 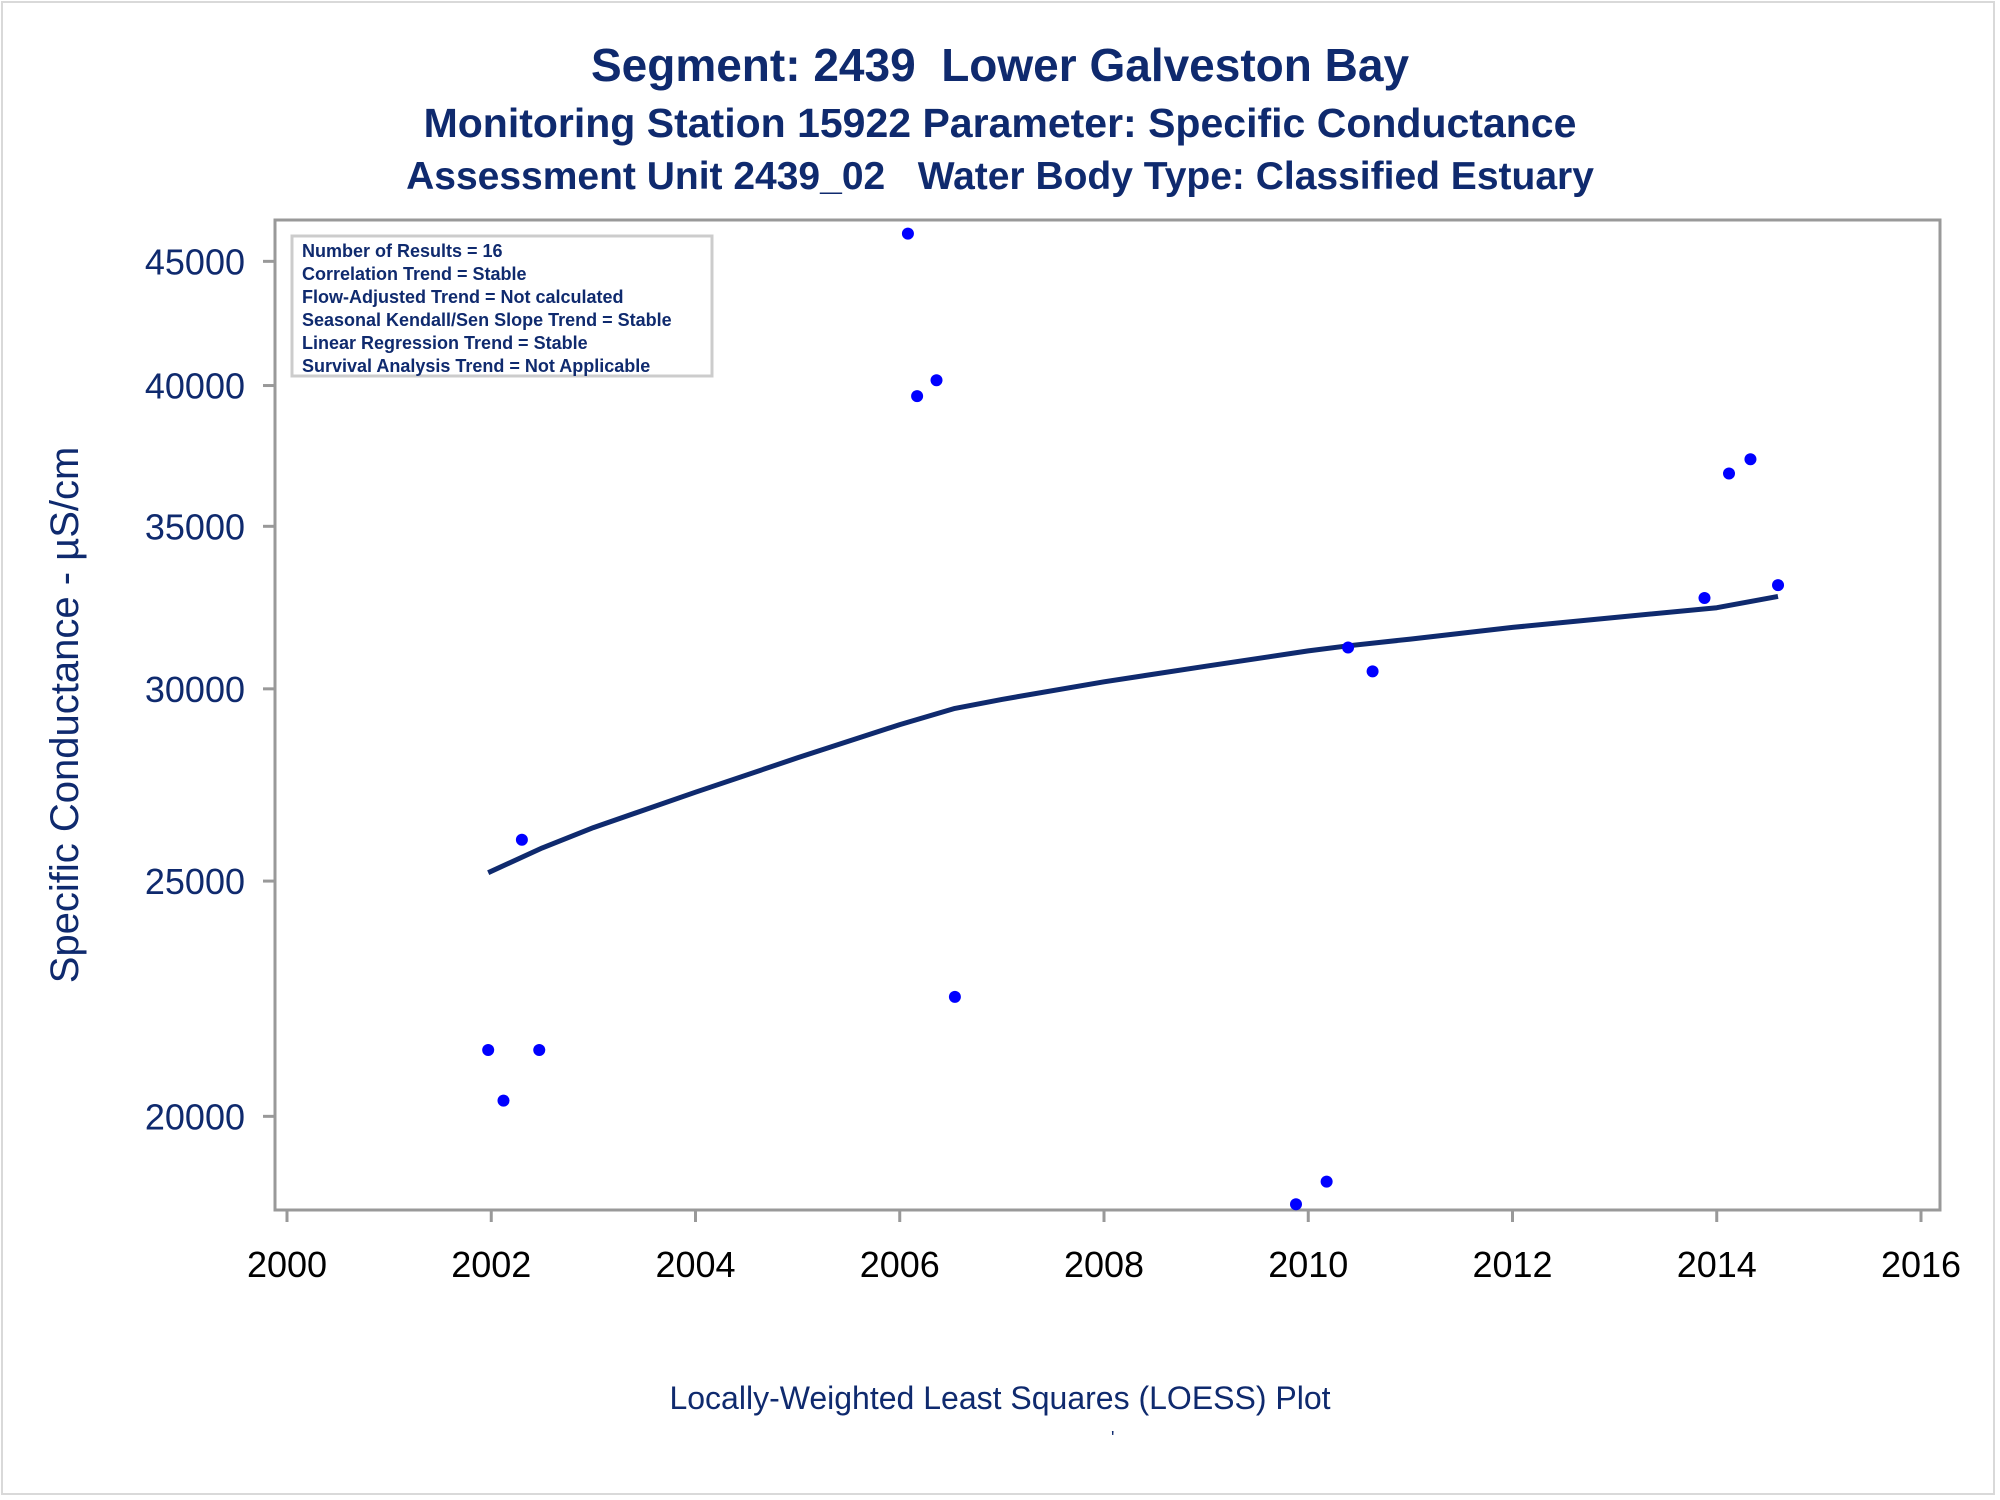 I want to click on x-tick-label: 2010, so click(x=1308, y=1264).